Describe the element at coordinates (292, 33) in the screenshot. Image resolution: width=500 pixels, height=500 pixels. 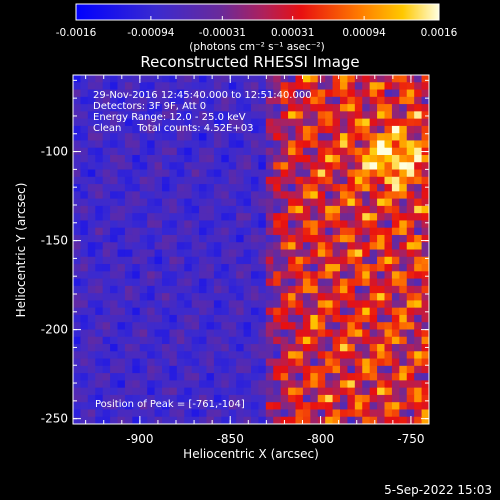
I see `colorbar-tick-label: 0.00031` at that location.